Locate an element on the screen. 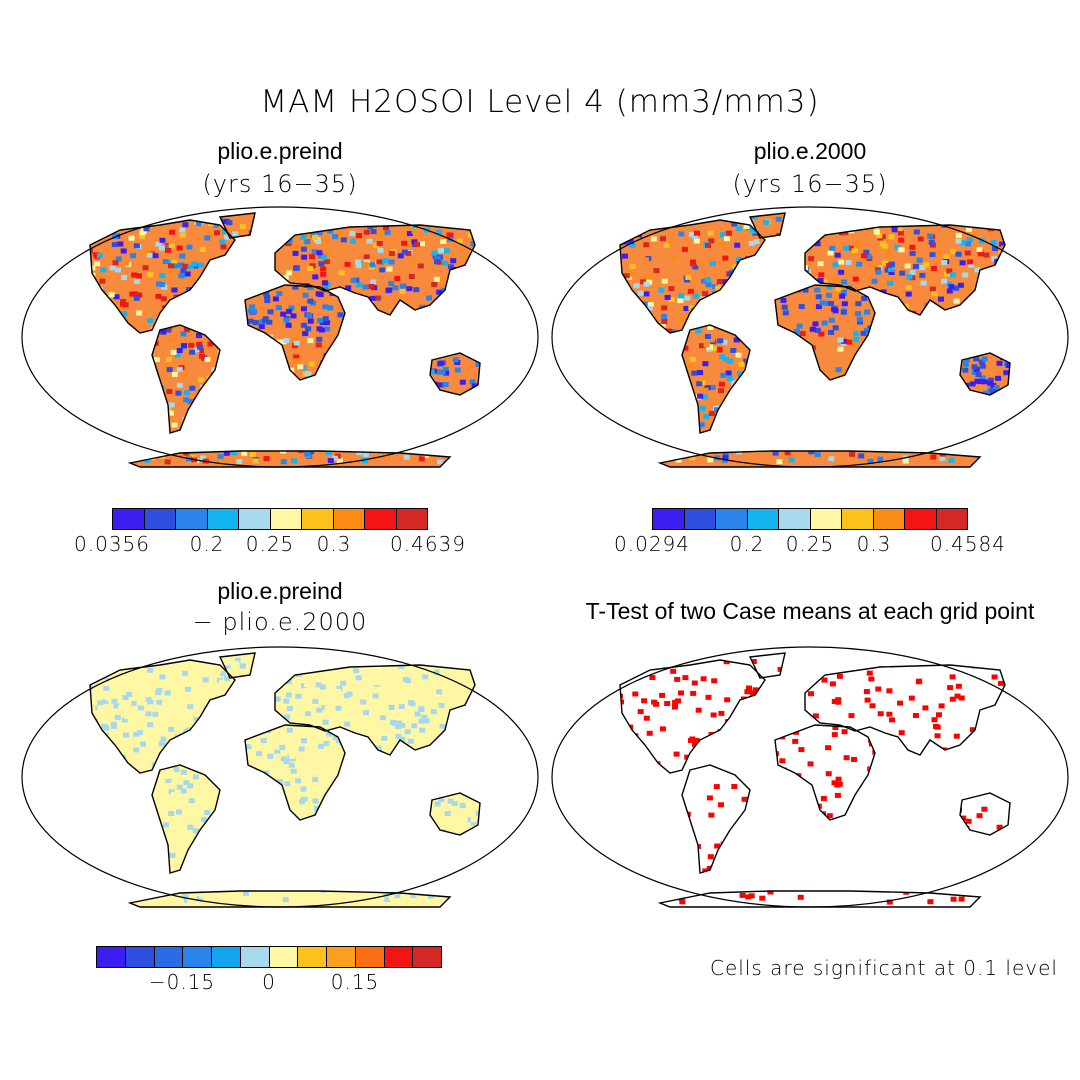 This screenshot has height=1080, width=1080. colorbar-tick: 0.0356 is located at coordinates (112, 544).